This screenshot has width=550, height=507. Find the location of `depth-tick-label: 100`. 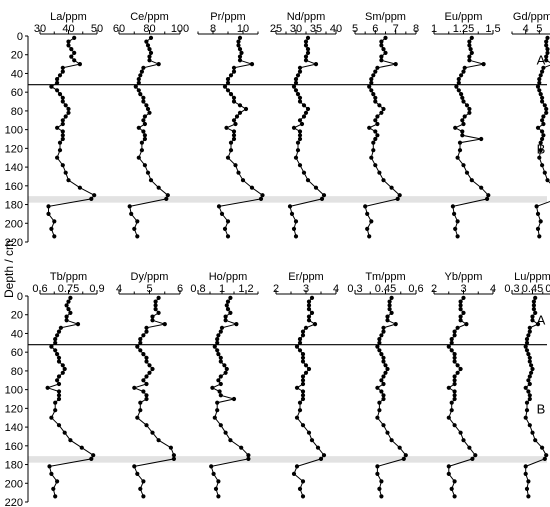

depth-tick-label: 100 is located at coordinates (14, 131).